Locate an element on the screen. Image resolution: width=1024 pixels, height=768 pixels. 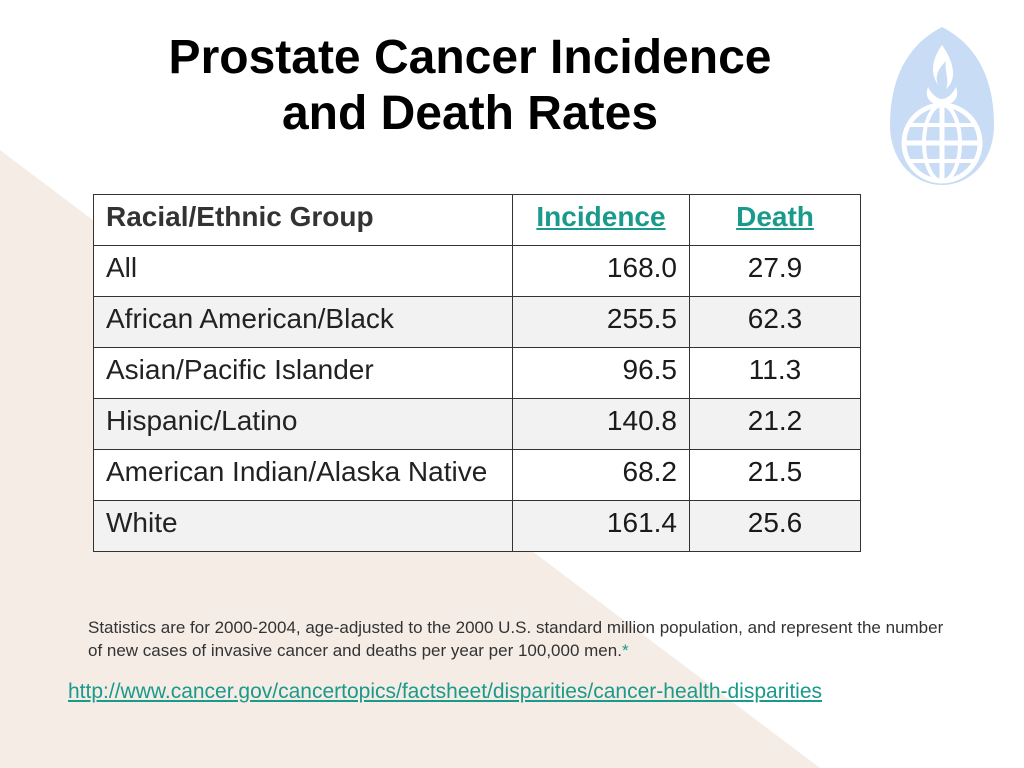
incidence-cell: 255.5 is located at coordinates (601, 322).